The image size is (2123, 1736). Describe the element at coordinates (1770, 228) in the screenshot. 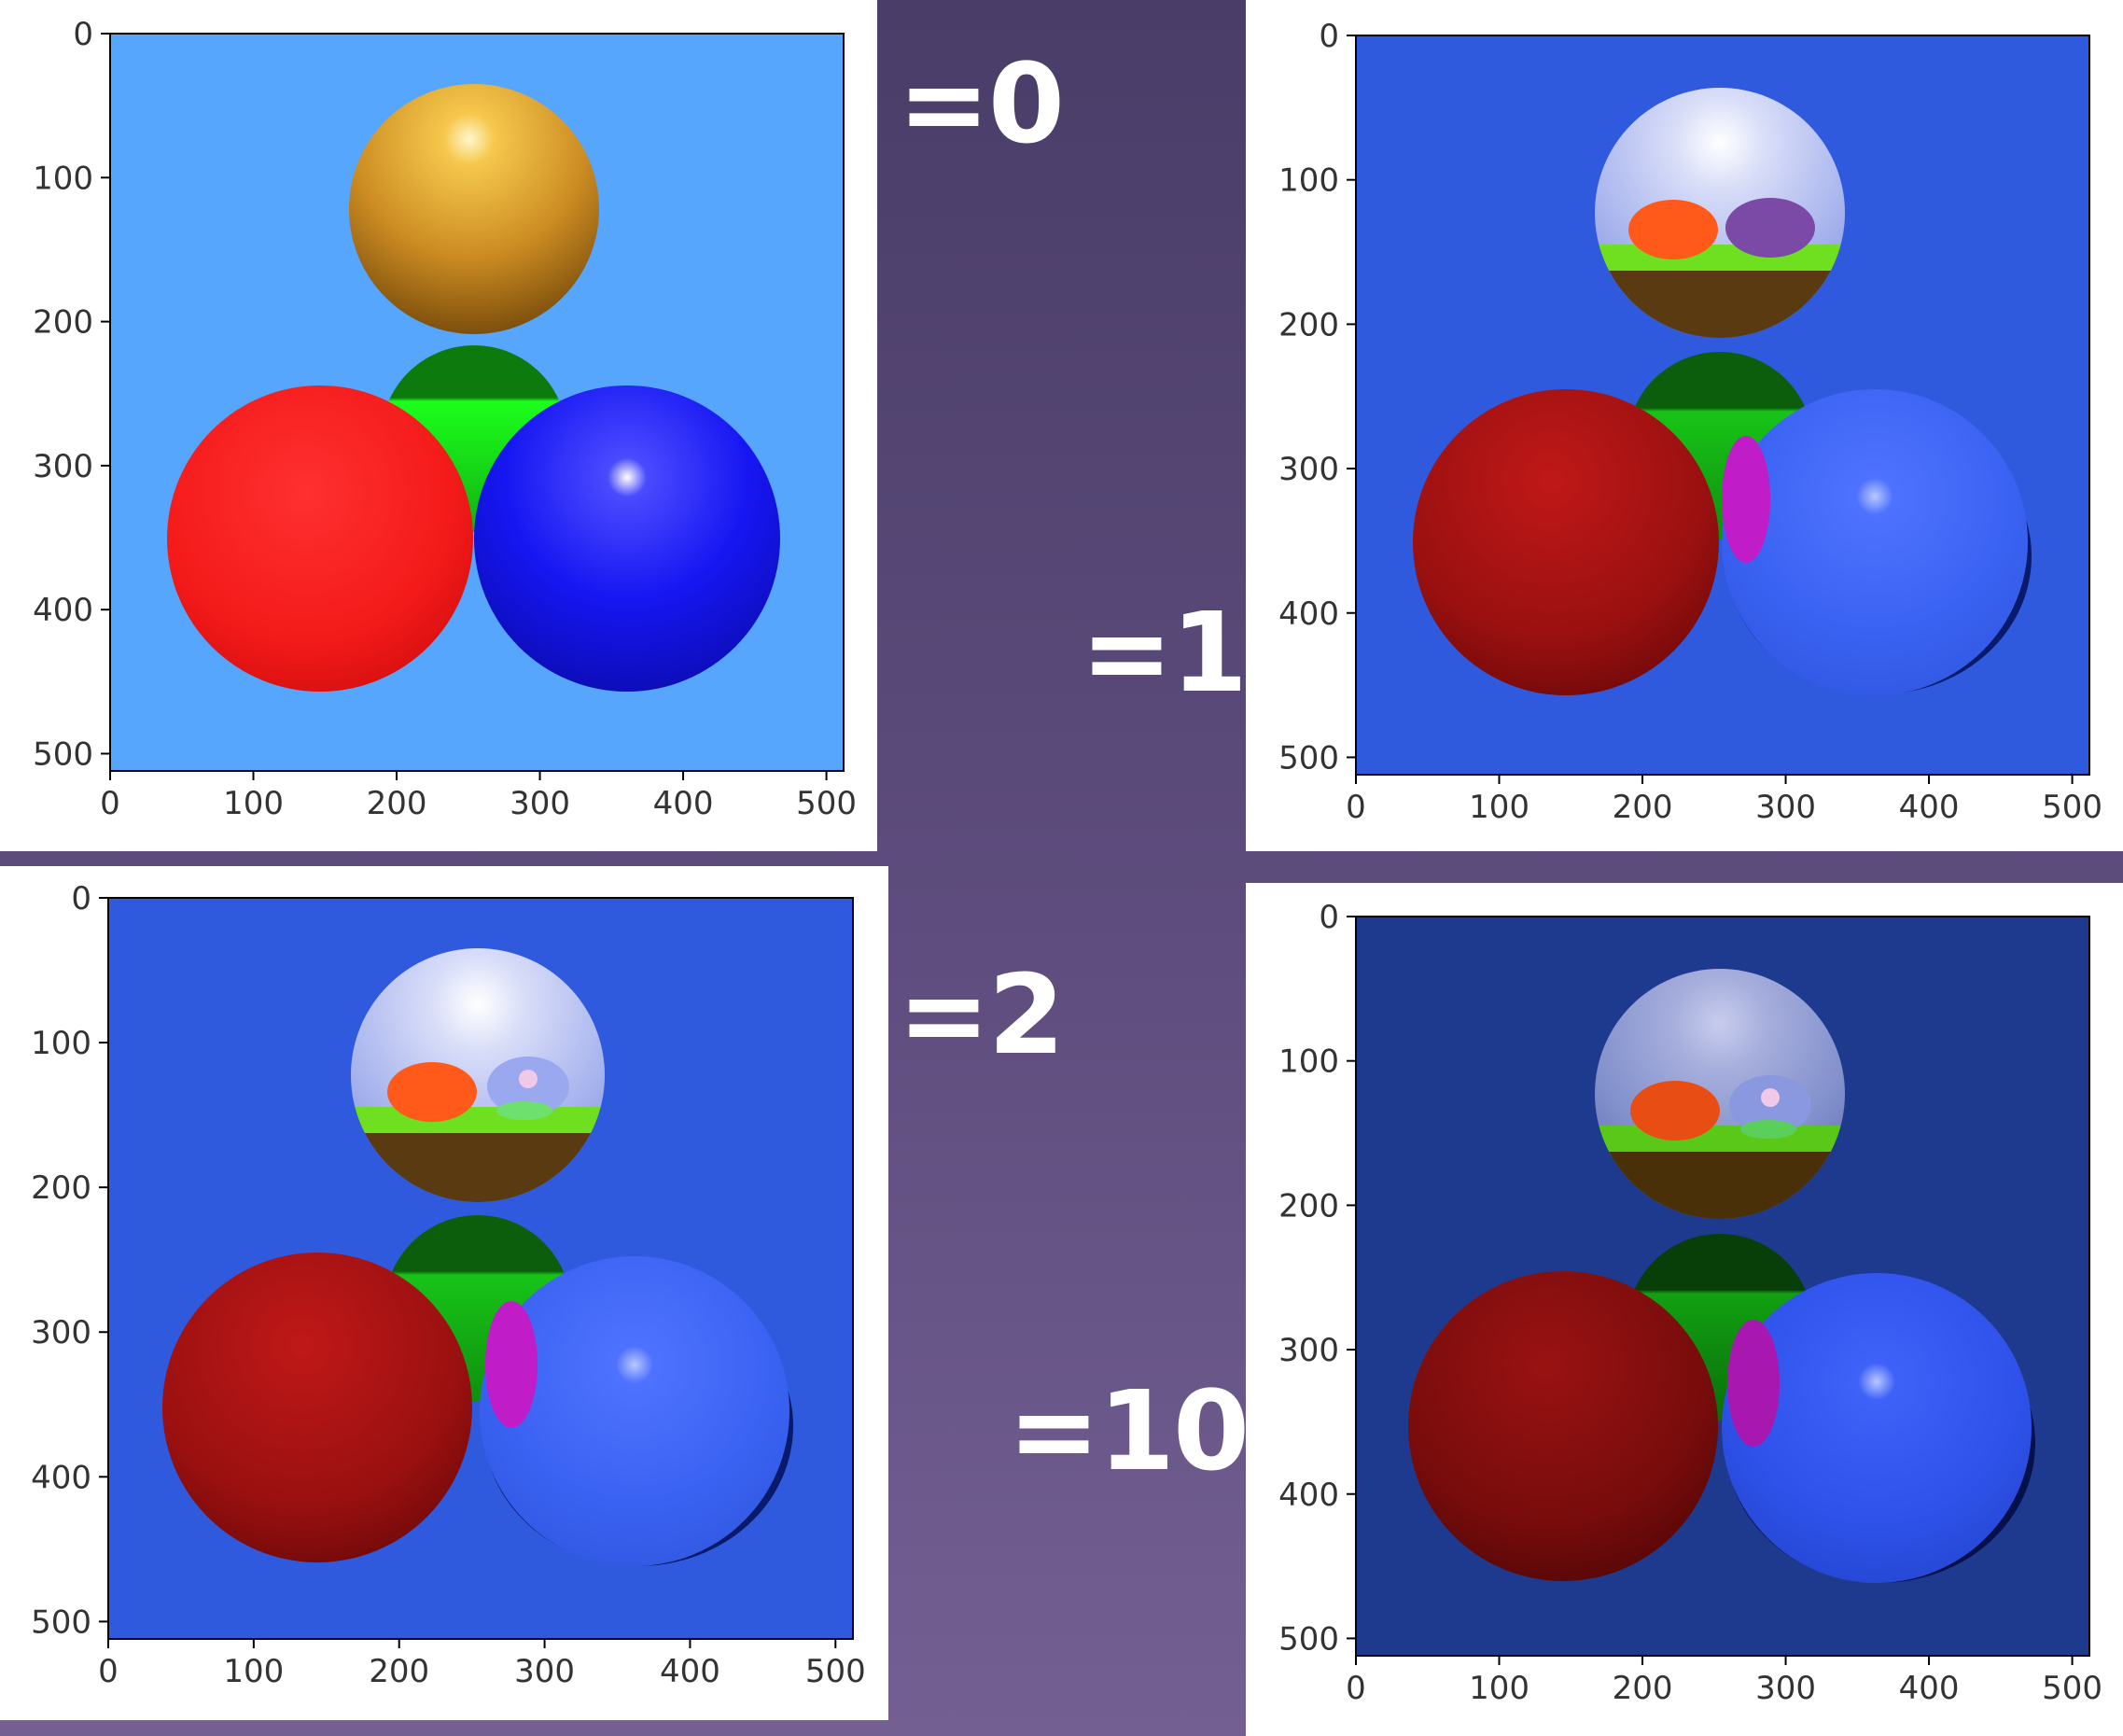

I see `reflected-blue-sphere` at that location.